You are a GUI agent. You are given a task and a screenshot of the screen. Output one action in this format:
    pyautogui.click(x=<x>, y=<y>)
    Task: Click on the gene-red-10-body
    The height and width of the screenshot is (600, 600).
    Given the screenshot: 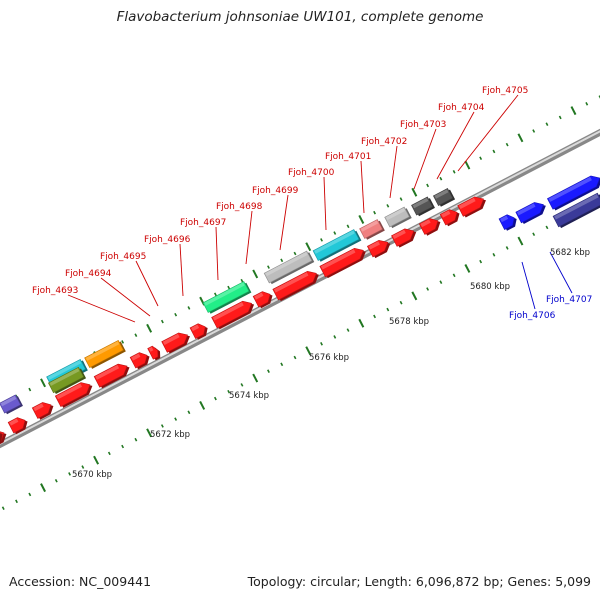 What is the action you would take?
    pyautogui.click(x=232, y=314)
    